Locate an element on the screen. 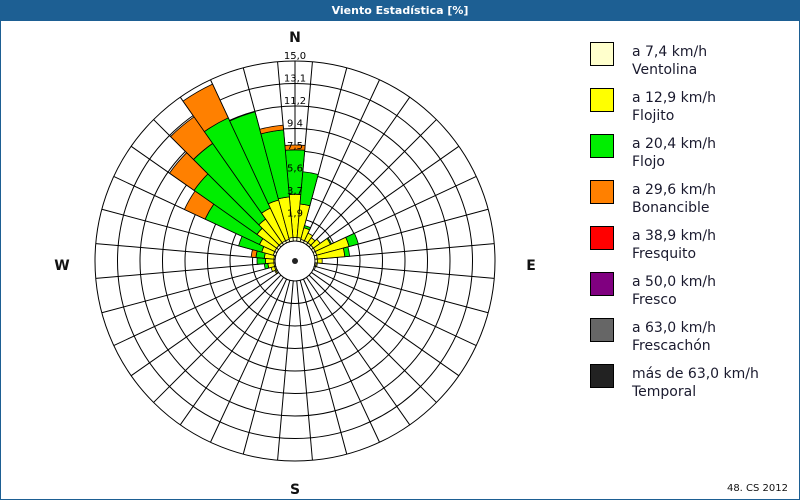 The height and width of the screenshot is (504, 800). compass-south-label: S is located at coordinates (295, 490).